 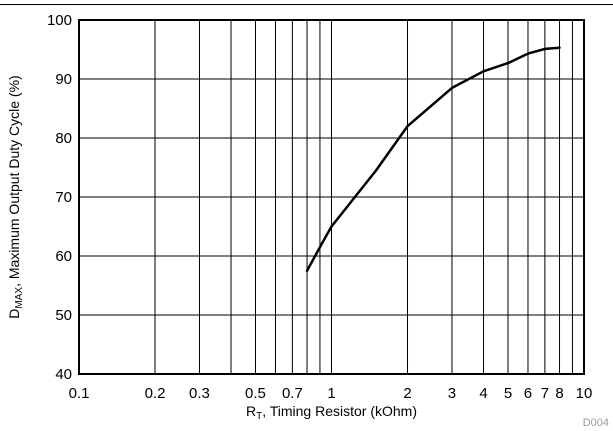 I want to click on x-axis-label-rest: , Timing Resistor (kOhm), so click(x=339, y=411).